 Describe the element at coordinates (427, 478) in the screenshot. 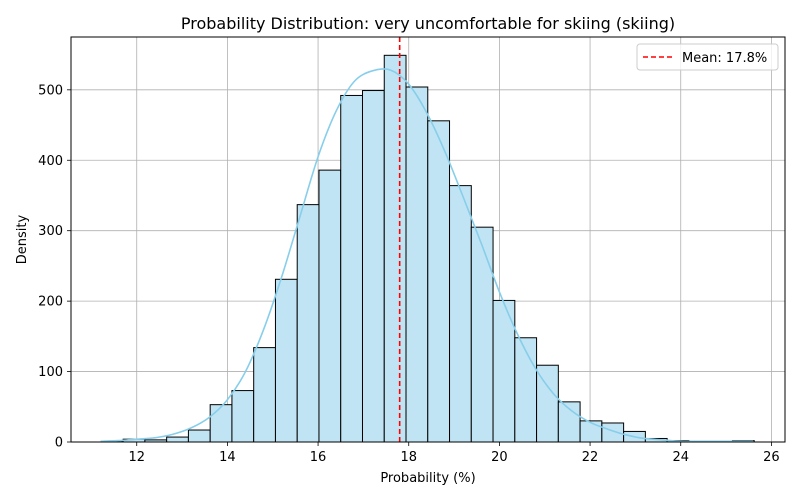

I see `x-axis-label: Probability (%)` at that location.